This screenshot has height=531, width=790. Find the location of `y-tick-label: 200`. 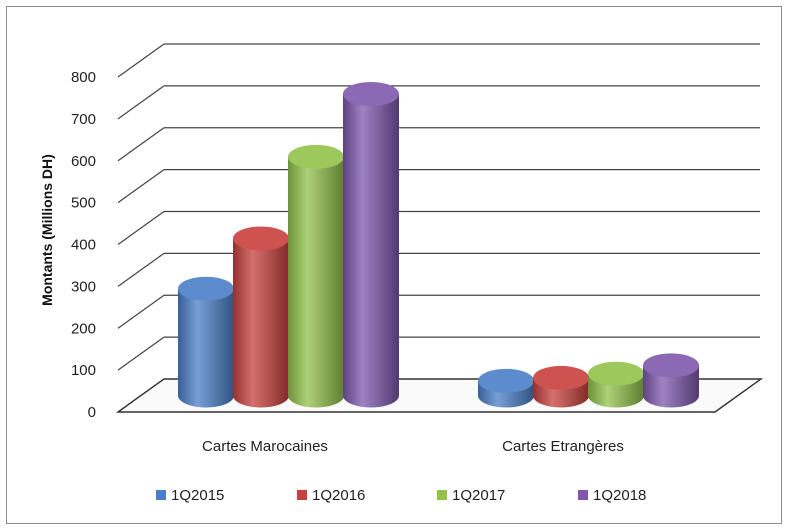

y-tick-label: 200 is located at coordinates (83, 328).